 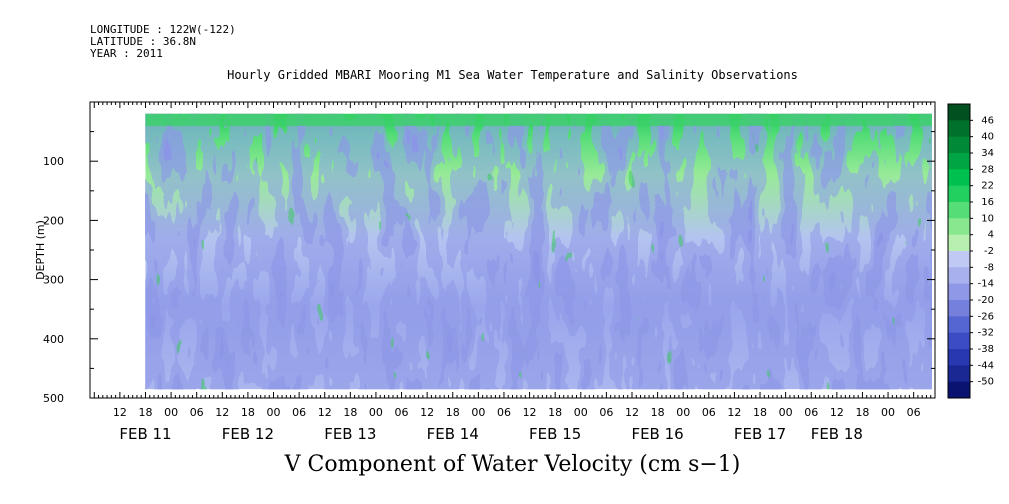 I want to click on colorbar-label: 40, so click(x=987, y=137).